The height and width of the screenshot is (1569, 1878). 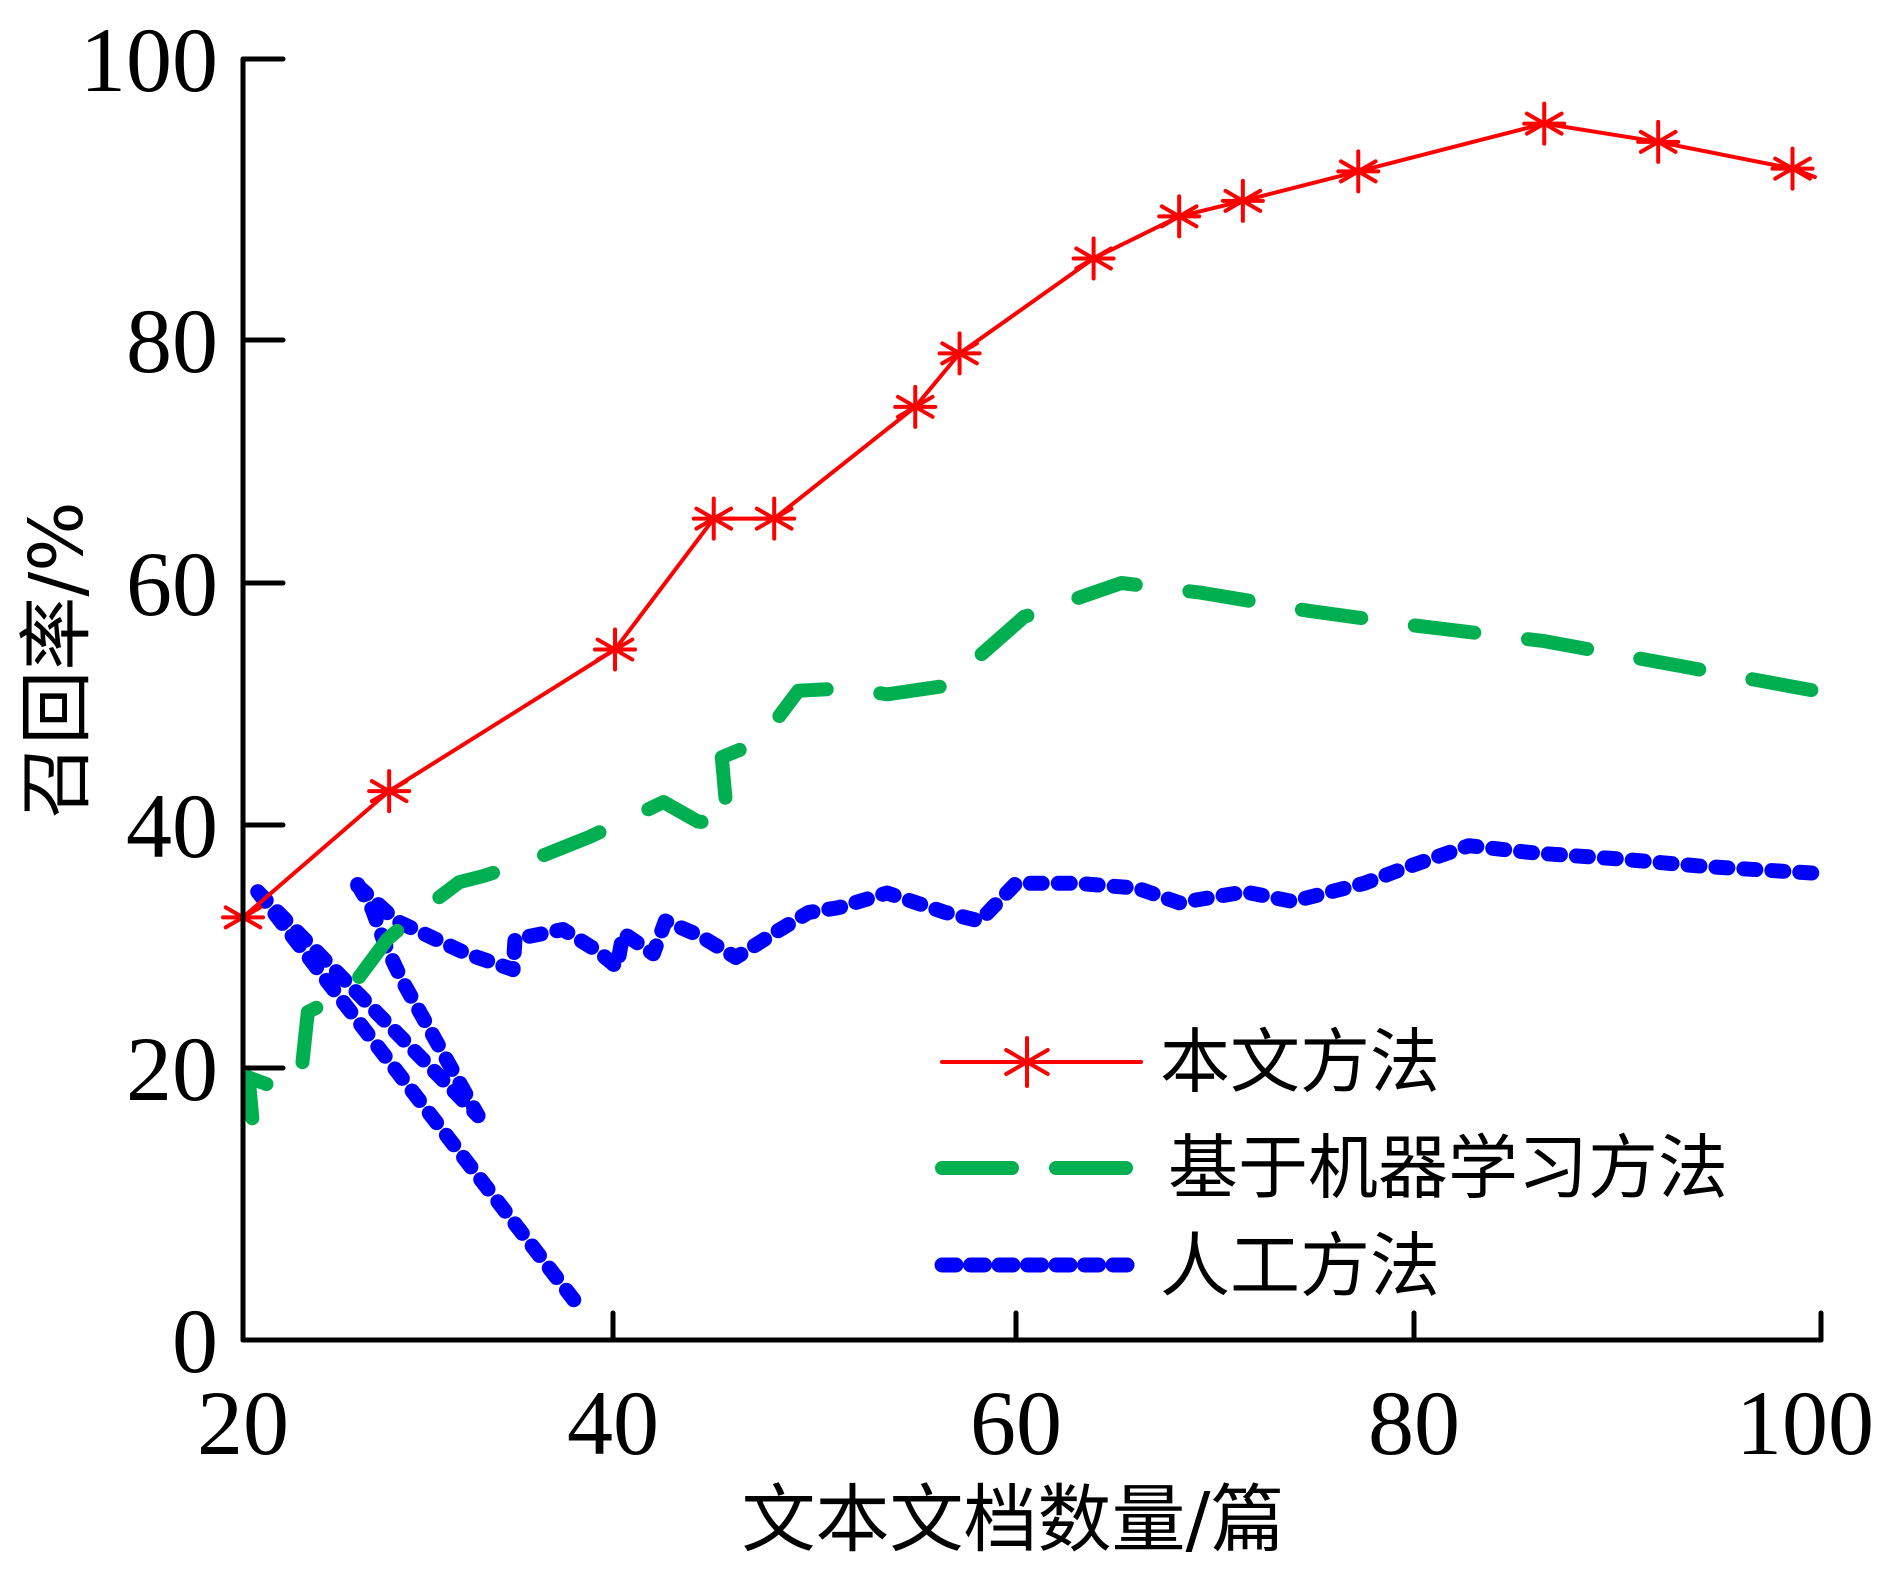 I want to click on legend: 本文方法 基于机器学习方法 人工方法, so click(x=1331, y=1164).